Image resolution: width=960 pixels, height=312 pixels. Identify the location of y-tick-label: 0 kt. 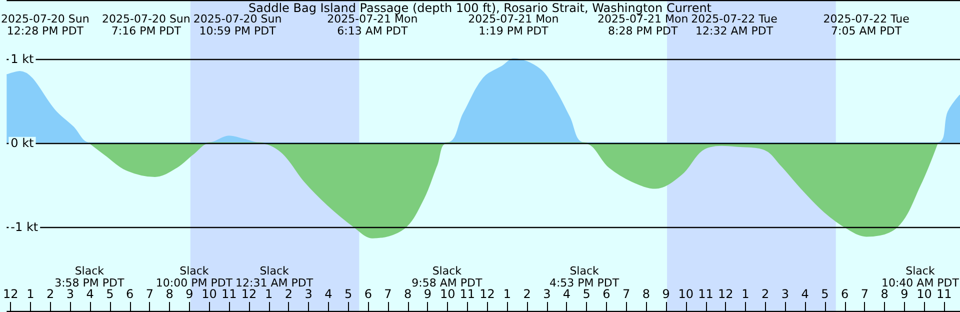
(22, 143).